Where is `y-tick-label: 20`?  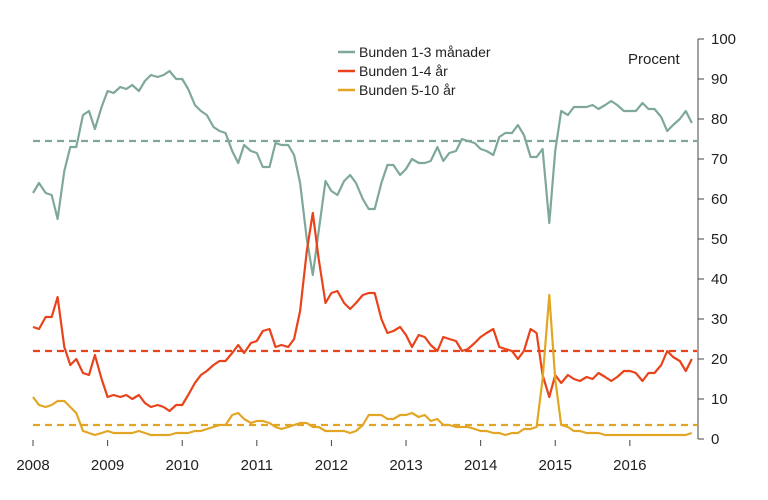
y-tick-label: 20 is located at coordinates (719, 359).